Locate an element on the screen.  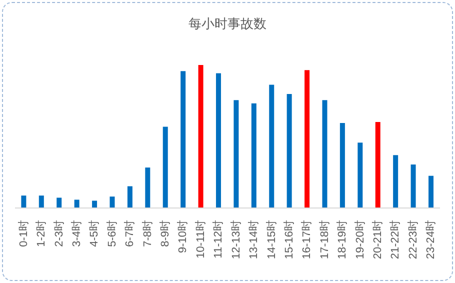
x-tick-label: 5-6时 is located at coordinates (111, 233).